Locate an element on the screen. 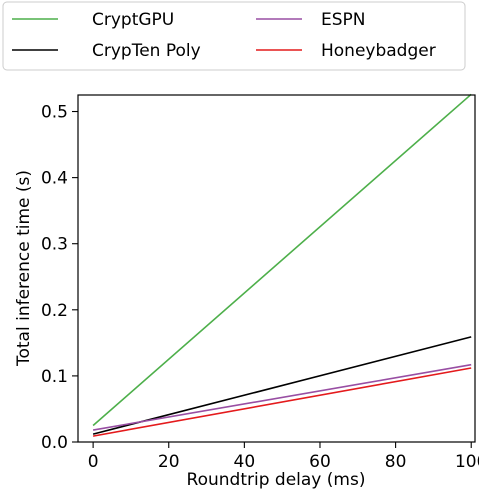  x-tick-label: 20 is located at coordinates (169, 462).